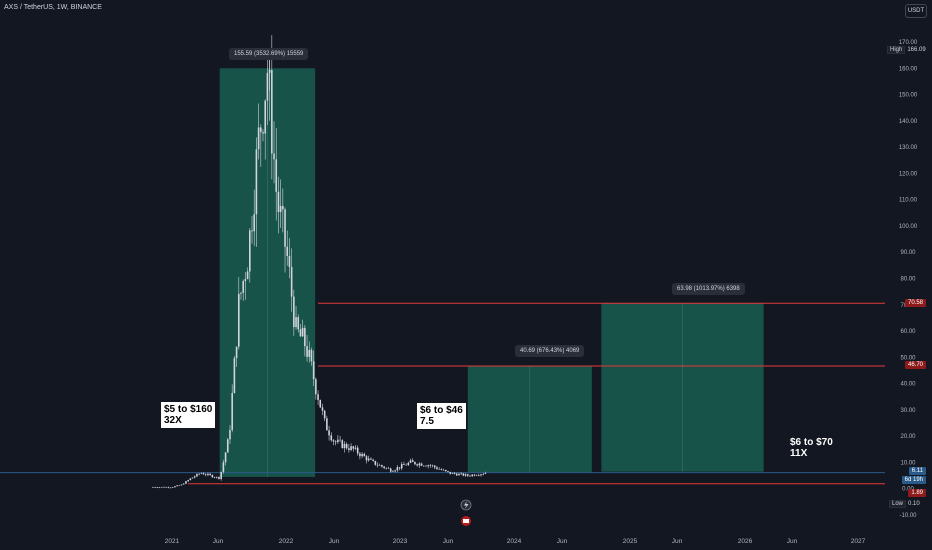 The height and width of the screenshot is (550, 932). Describe the element at coordinates (908, 358) in the screenshot. I see `y-tick-label: 50.00` at that location.